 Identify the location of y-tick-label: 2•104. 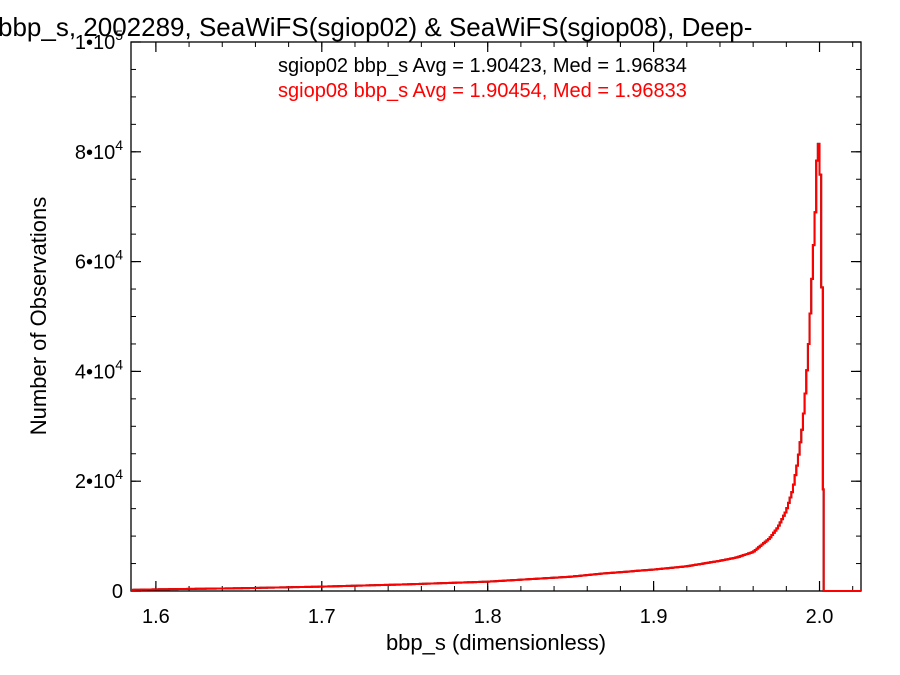
(99, 479).